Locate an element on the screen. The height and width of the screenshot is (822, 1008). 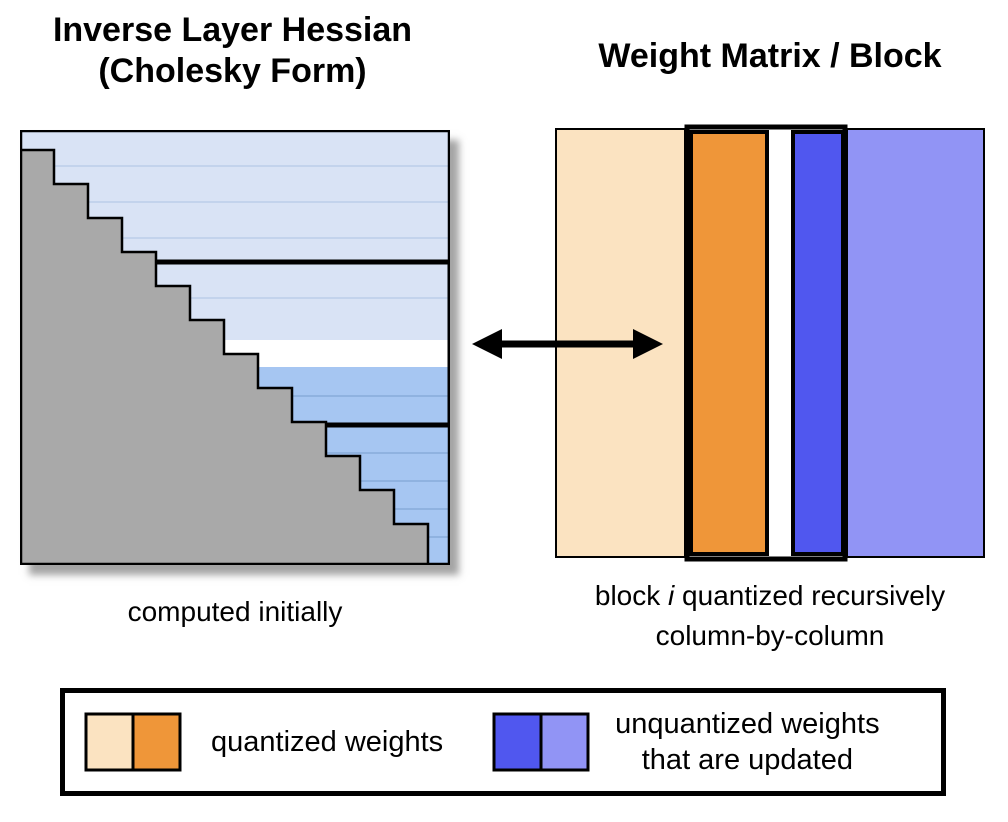
caption-text: quantized recursively is located at coordinates (810, 595).